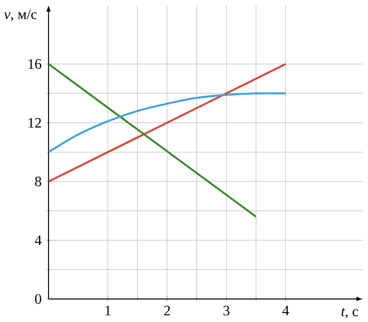 The width and height of the screenshot is (368, 322). Describe the element at coordinates (167, 311) in the screenshot. I see `x-tick-label: 2` at that location.